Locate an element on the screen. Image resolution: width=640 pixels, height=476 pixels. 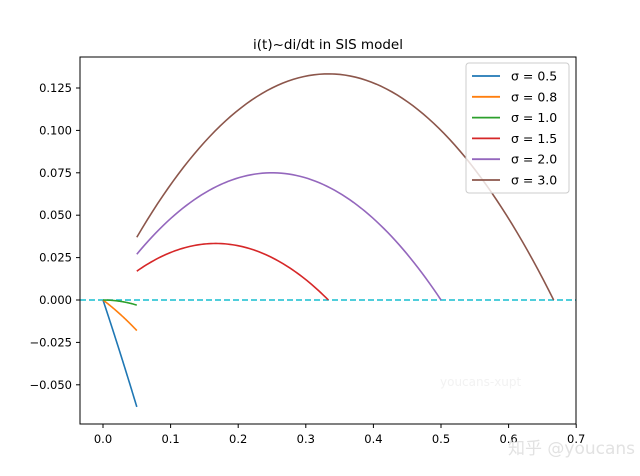
x-tick-label: 0.5 is located at coordinates (441, 439).